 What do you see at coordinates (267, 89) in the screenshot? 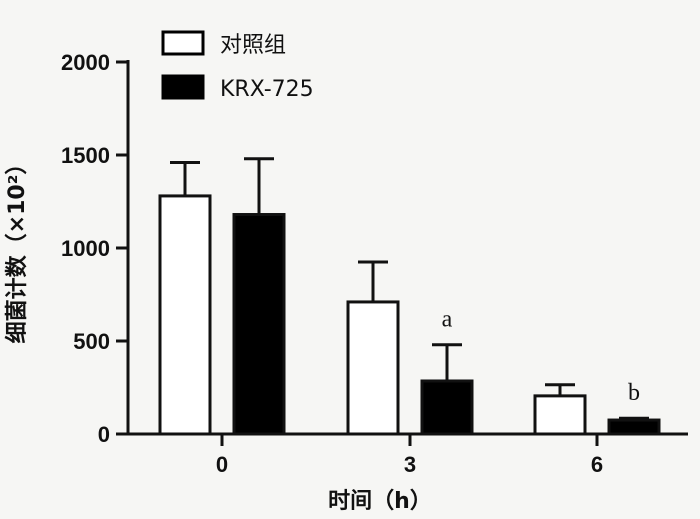
I see `legend-label-krx725: KRX-725` at bounding box center [267, 89].